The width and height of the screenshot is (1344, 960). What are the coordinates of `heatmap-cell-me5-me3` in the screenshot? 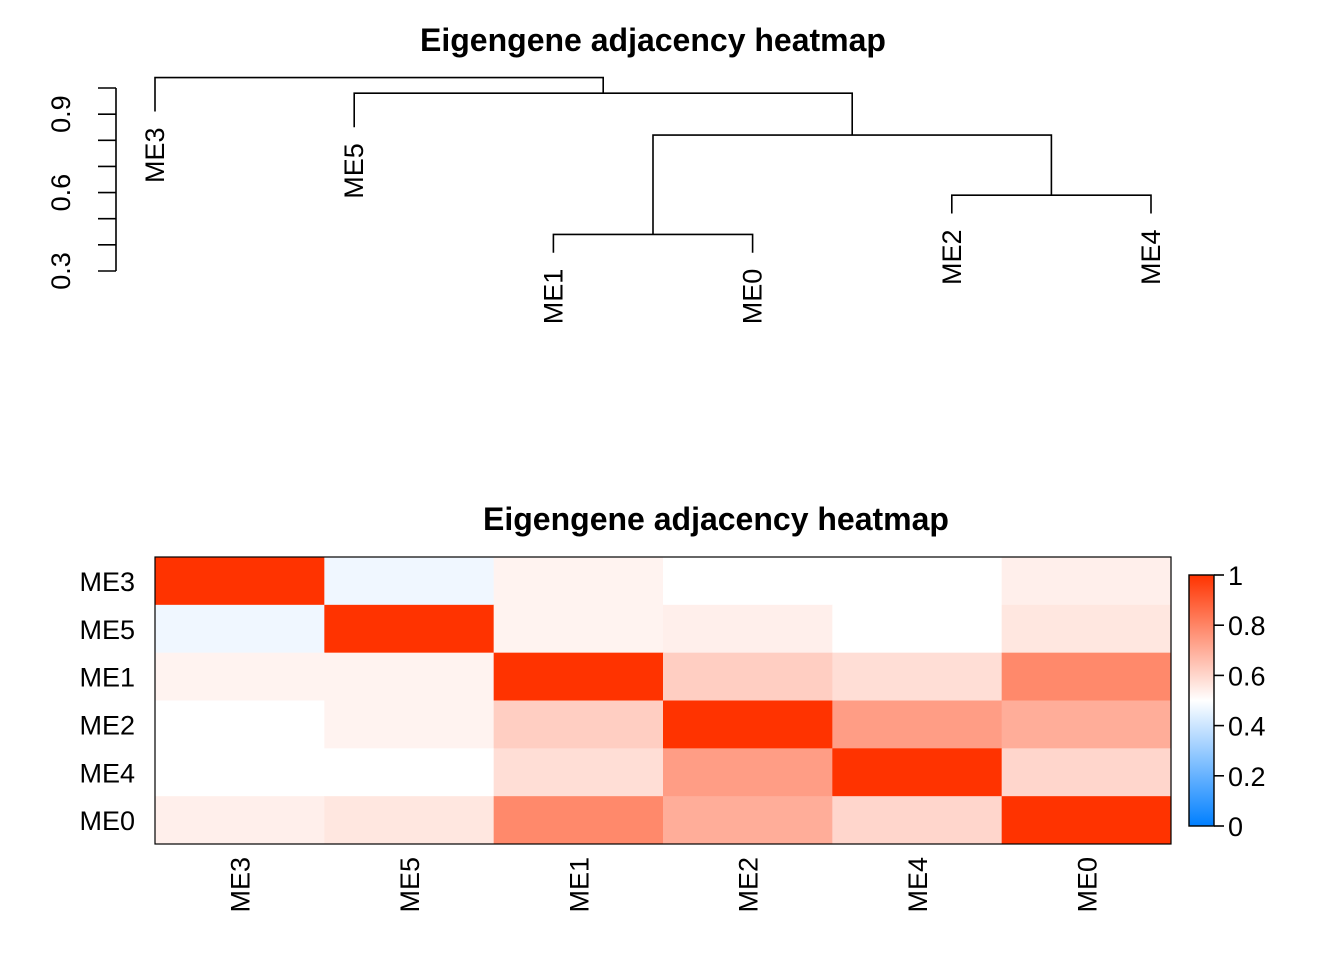 It's located at (240, 629).